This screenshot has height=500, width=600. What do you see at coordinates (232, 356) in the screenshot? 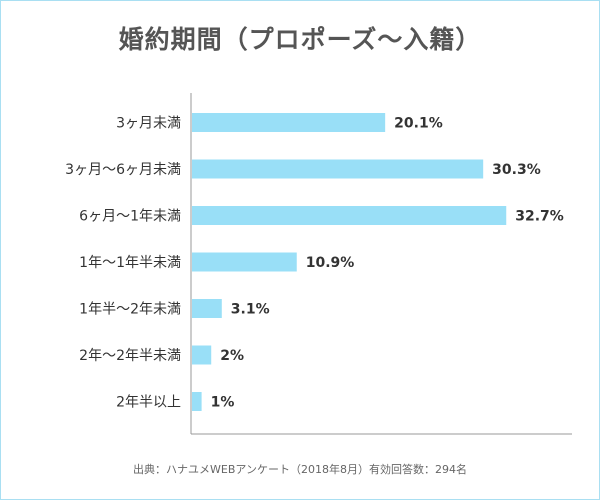
I see `value-label-6: 2%` at bounding box center [232, 356].